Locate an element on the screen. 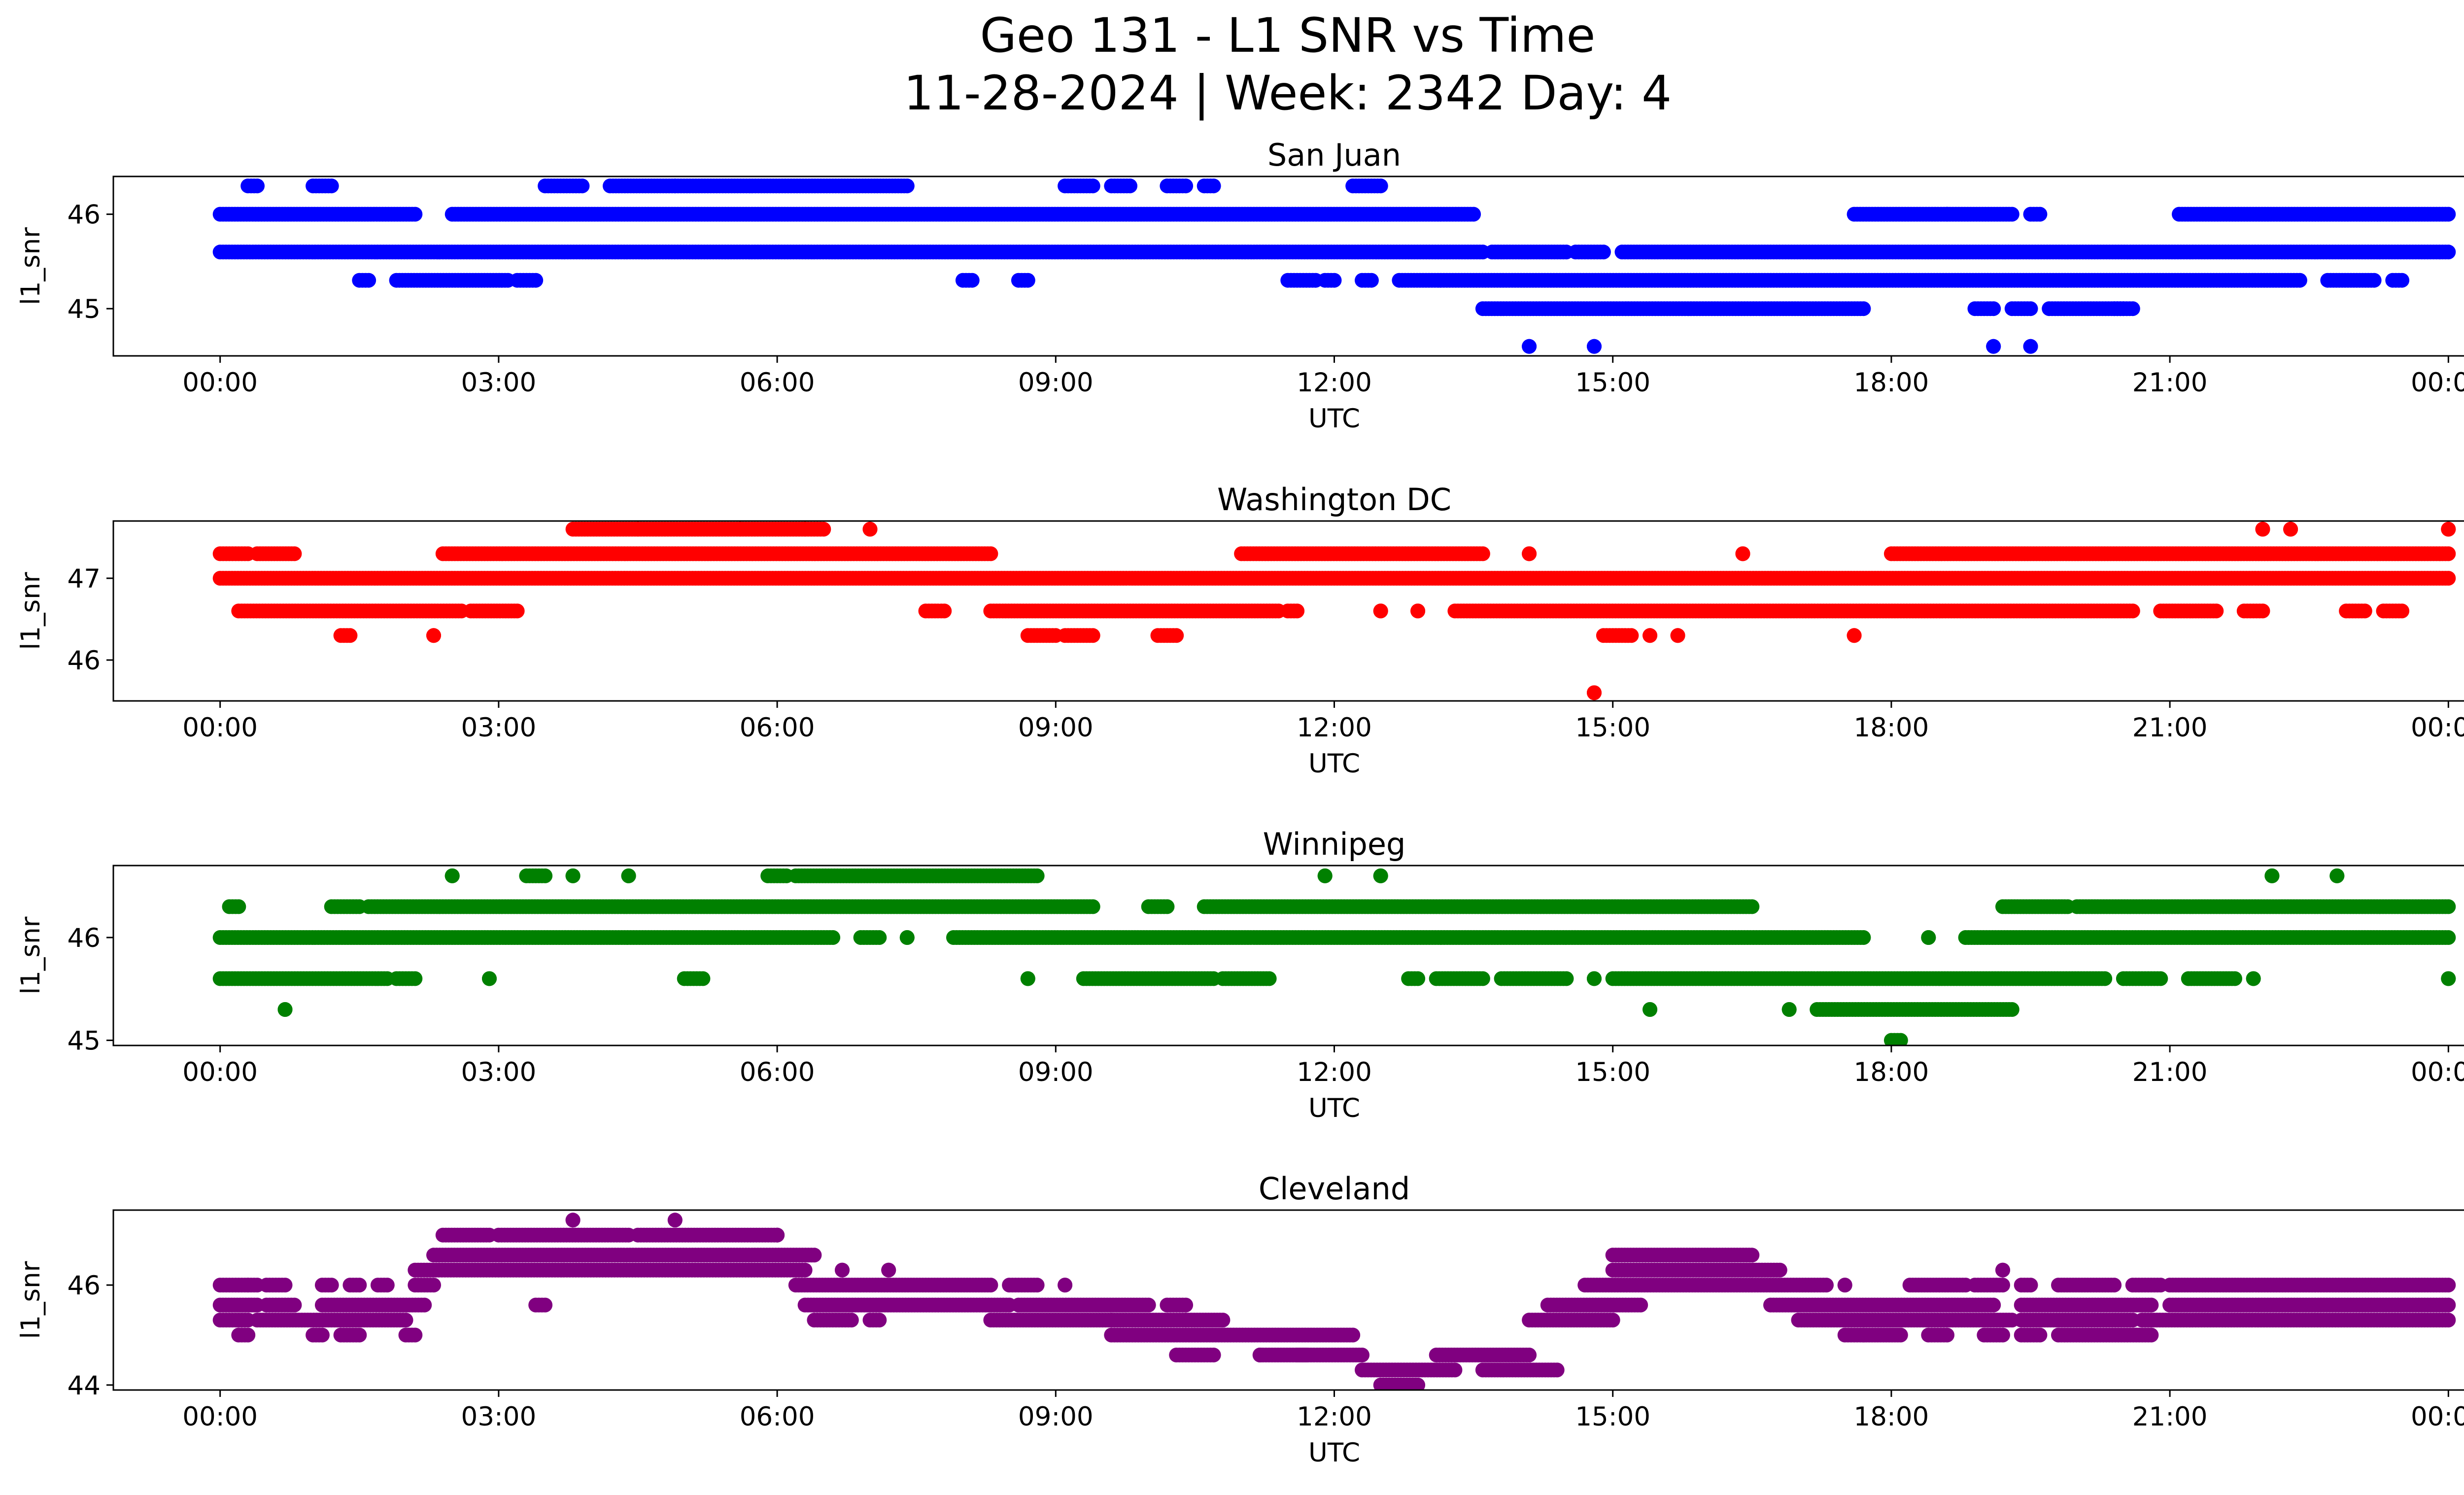 The width and height of the screenshot is (2464, 1495). panel-title: Winnipeg is located at coordinates (1334, 844).